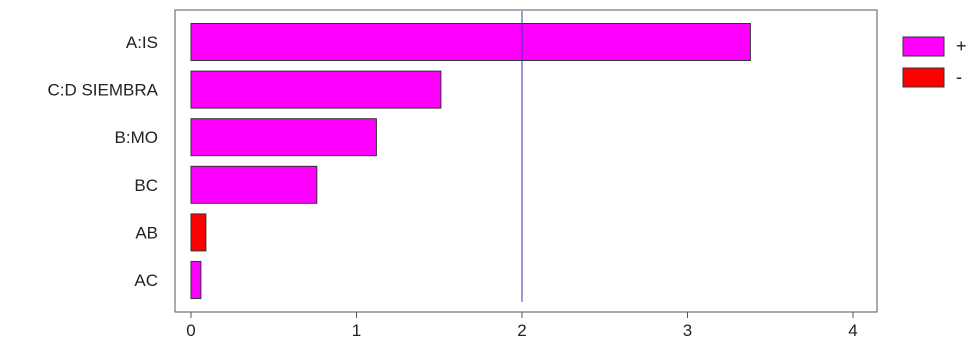 Image resolution: width=970 pixels, height=345 pixels. What do you see at coordinates (959, 77) in the screenshot?
I see `legend-label: -` at bounding box center [959, 77].